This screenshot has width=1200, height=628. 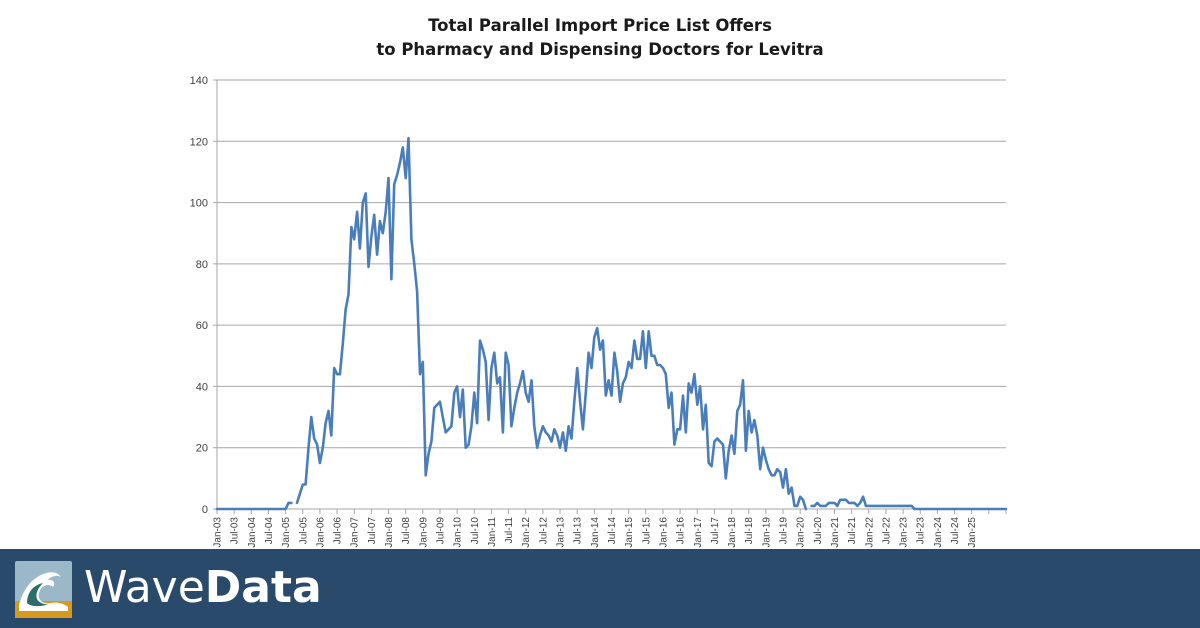 What do you see at coordinates (205, 510) in the screenshot?
I see `y-tick-label: 0` at bounding box center [205, 510].